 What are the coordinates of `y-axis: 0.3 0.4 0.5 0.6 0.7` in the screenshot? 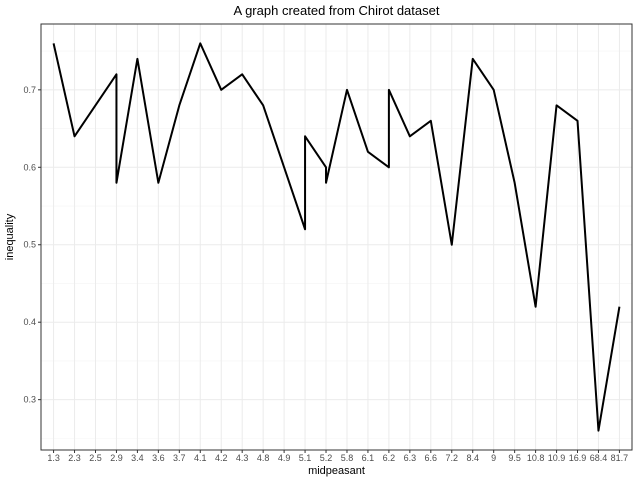 It's located at (32, 245).